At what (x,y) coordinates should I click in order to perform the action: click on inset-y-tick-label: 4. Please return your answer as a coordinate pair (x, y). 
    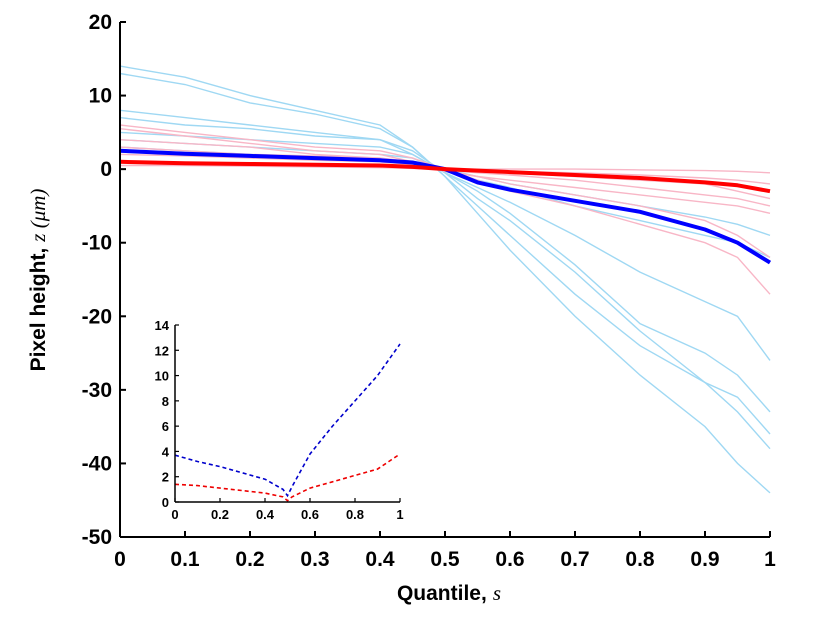
    Looking at the image, I should click on (166, 451).